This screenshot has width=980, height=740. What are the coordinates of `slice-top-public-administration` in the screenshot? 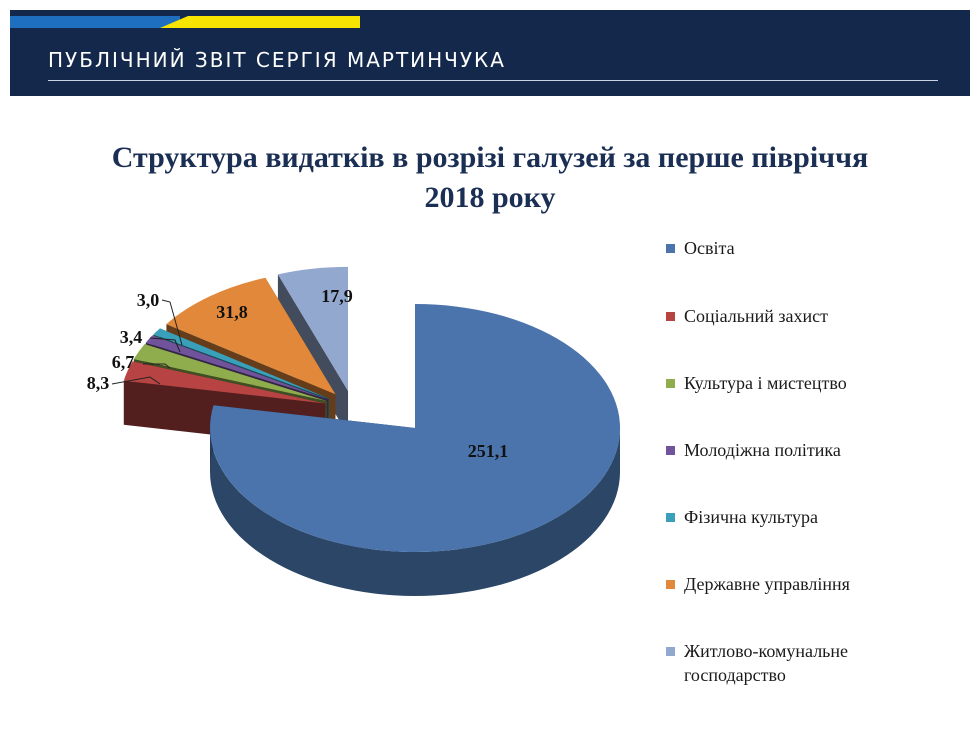 It's located at (251, 336).